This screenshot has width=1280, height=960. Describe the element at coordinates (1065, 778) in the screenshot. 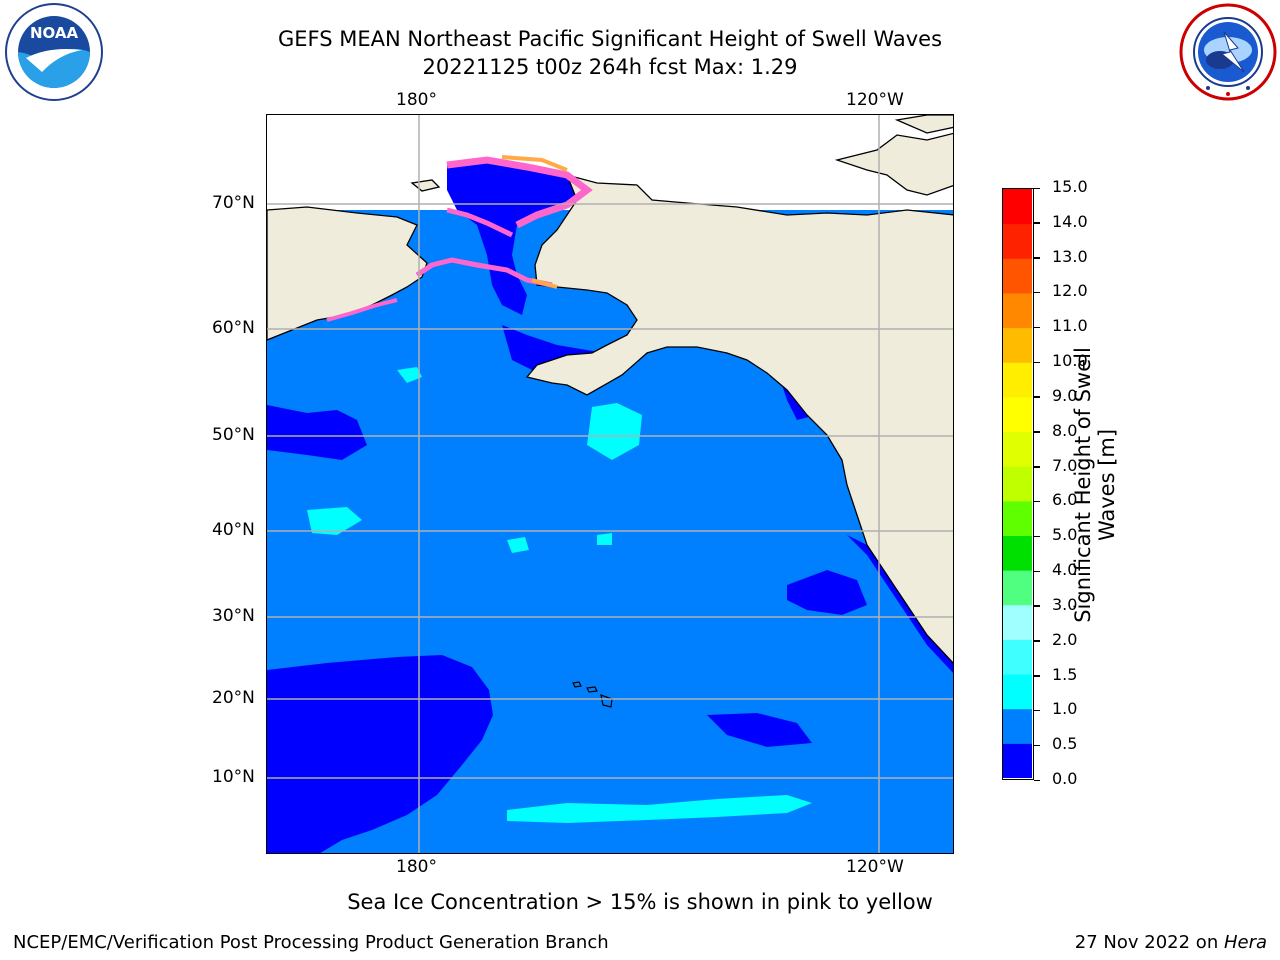

I see `colorbar-tick-label: 0.0` at that location.